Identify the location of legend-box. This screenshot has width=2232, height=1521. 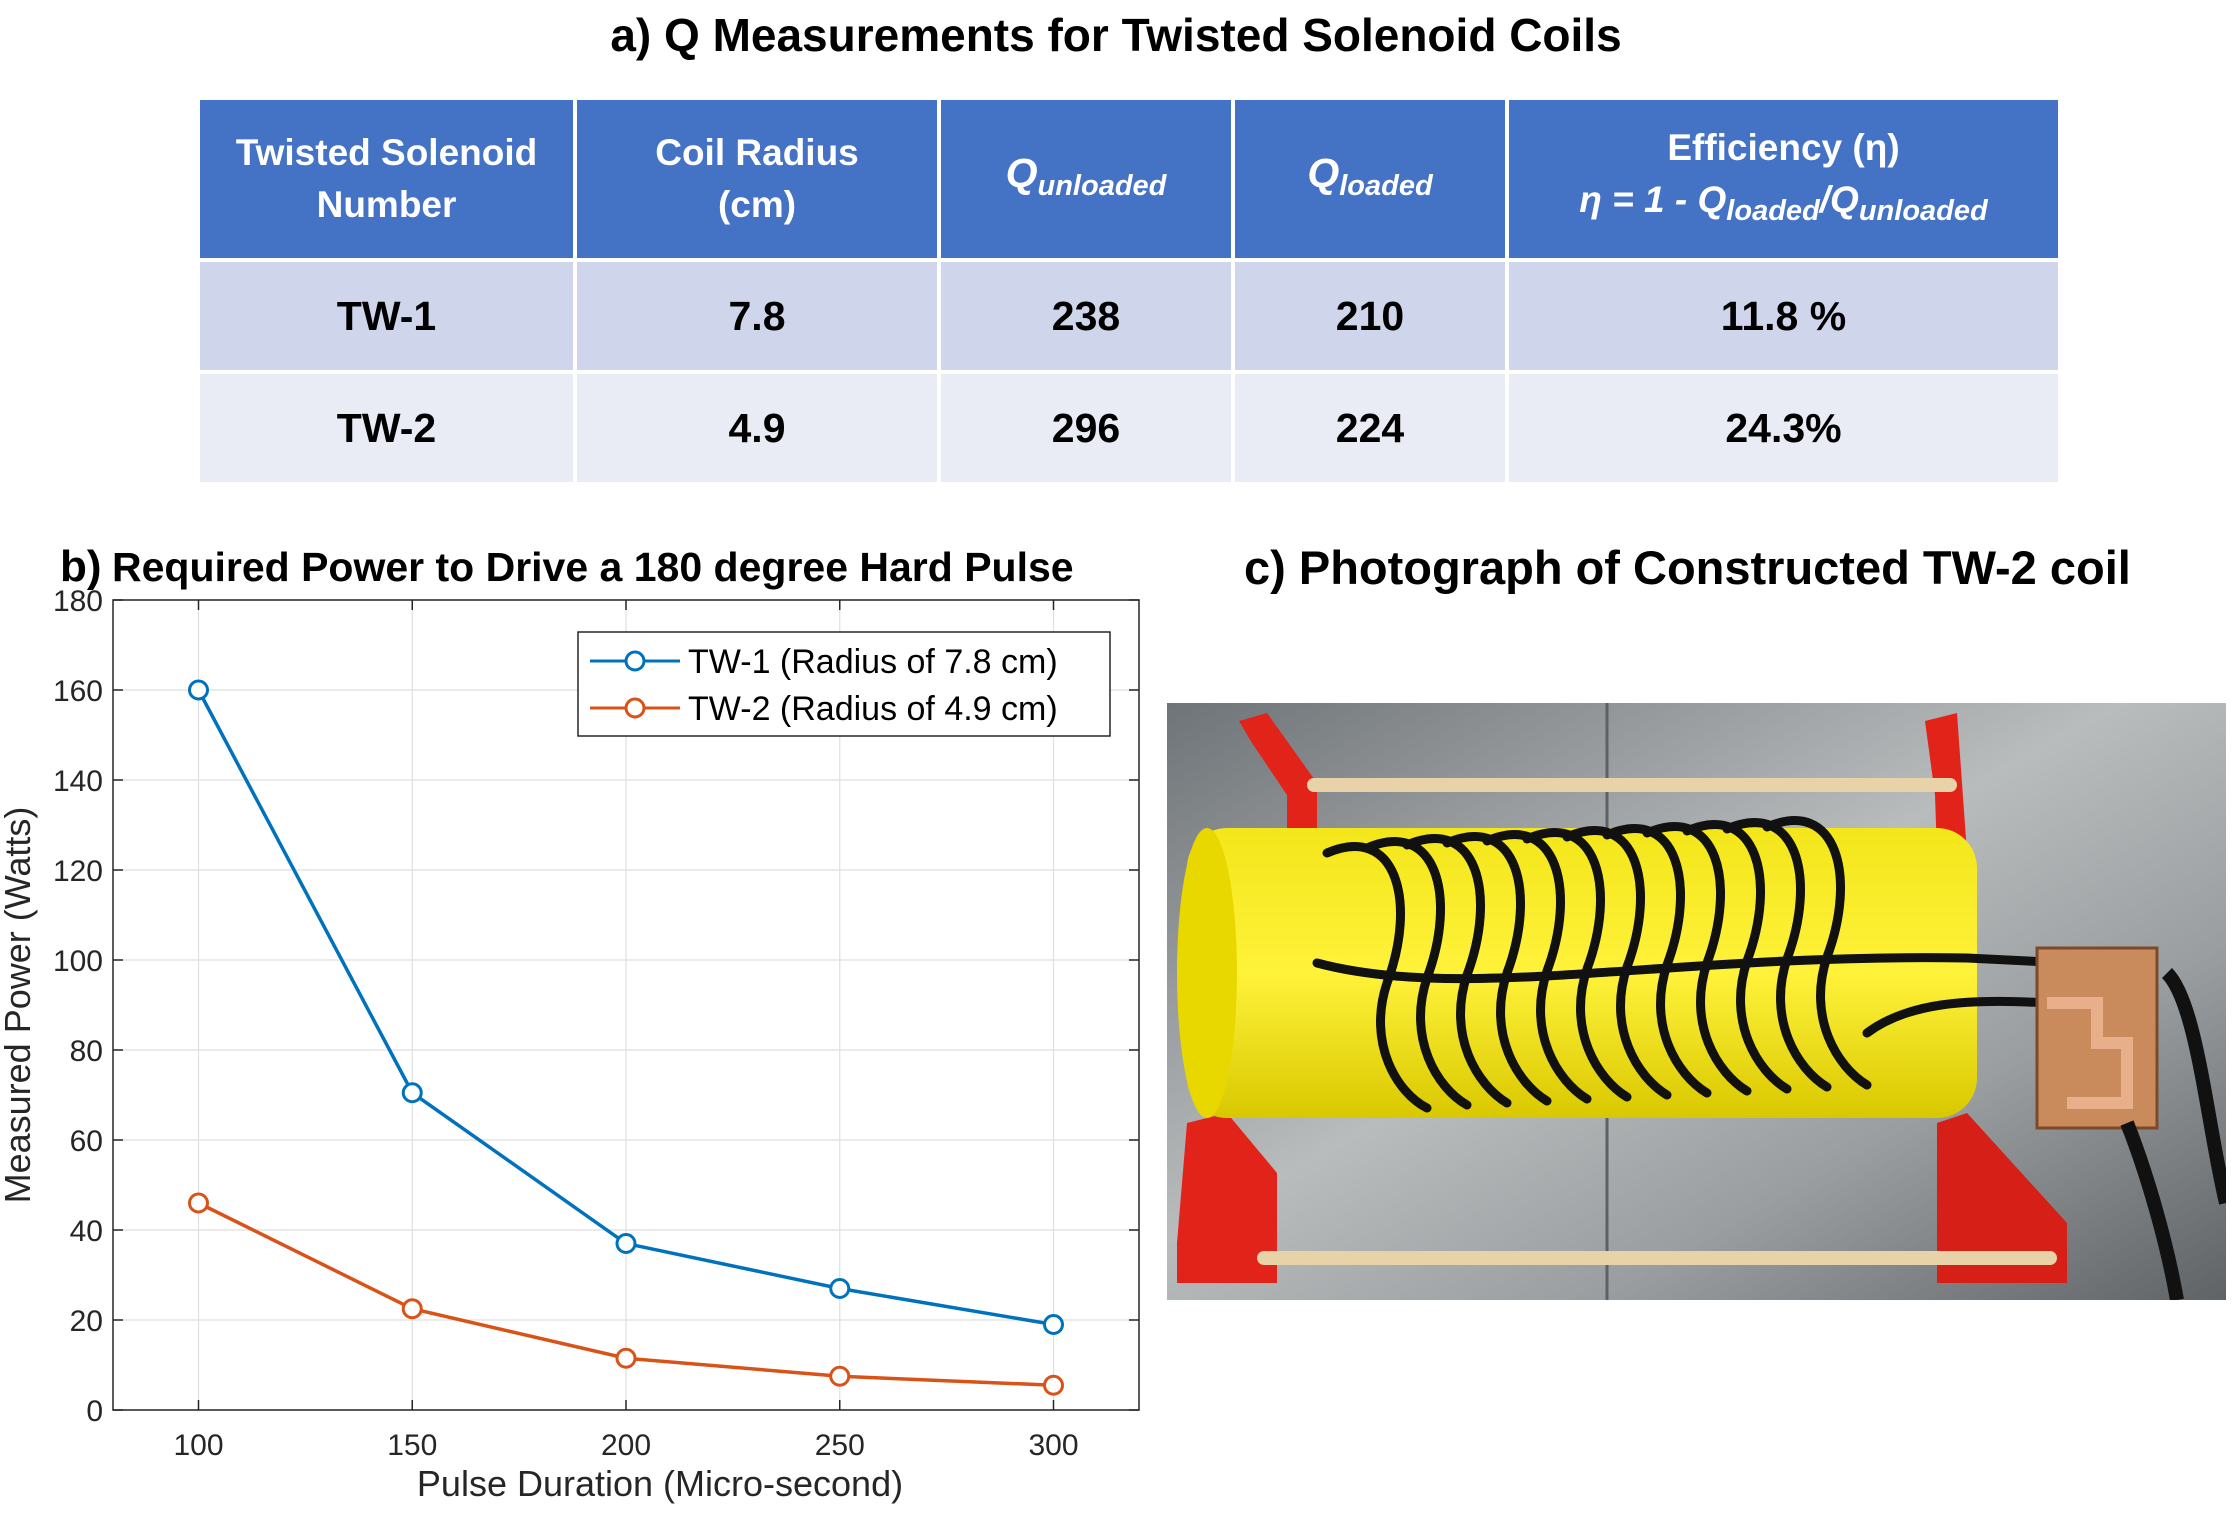
(844, 684).